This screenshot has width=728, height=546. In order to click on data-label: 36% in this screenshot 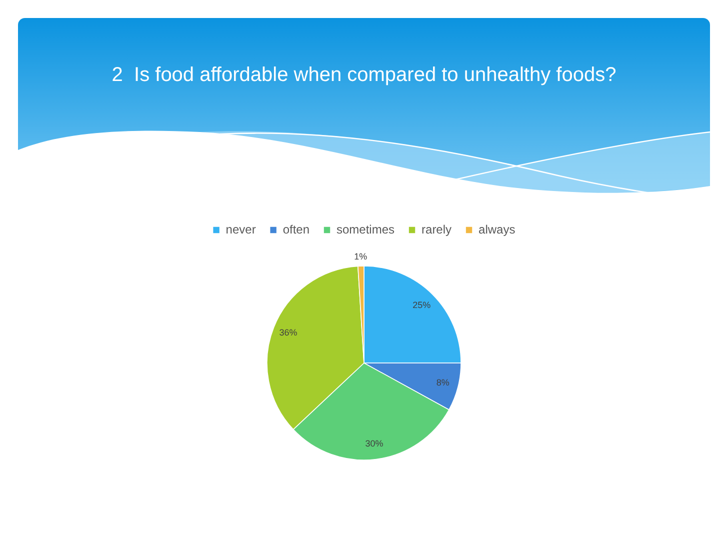, I will do `click(288, 332)`.